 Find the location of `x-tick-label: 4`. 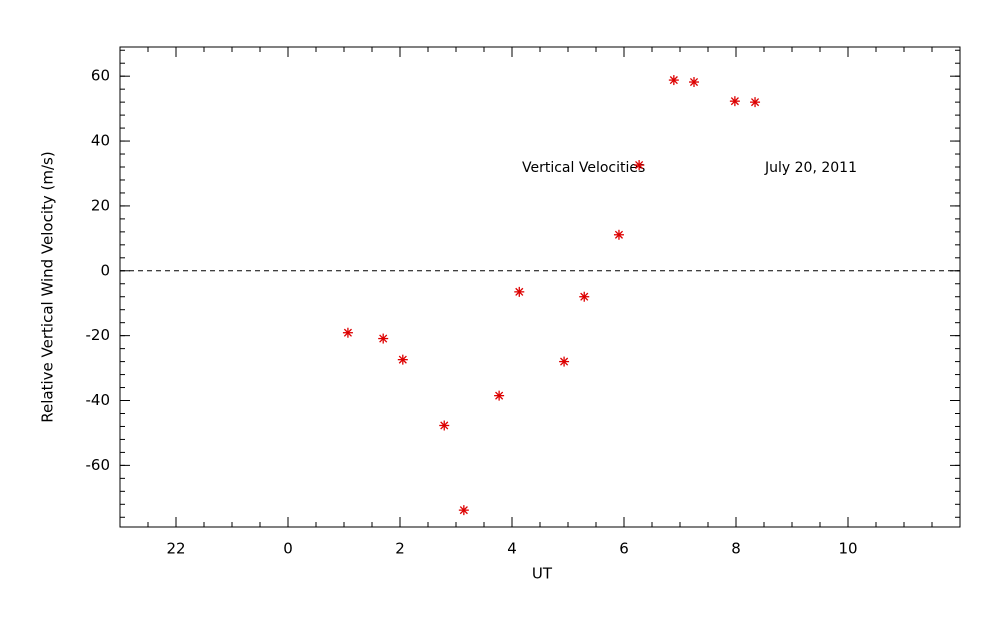

x-tick-label: 4 is located at coordinates (512, 549).